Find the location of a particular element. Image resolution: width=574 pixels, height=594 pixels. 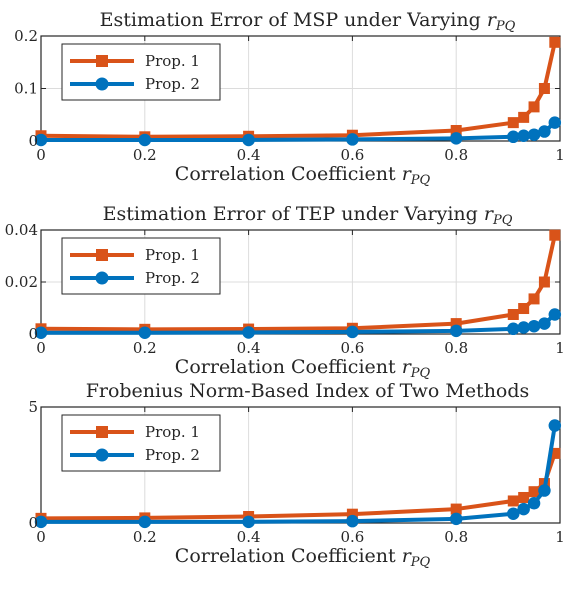

y-tick-label: 5 is located at coordinates (33, 407).